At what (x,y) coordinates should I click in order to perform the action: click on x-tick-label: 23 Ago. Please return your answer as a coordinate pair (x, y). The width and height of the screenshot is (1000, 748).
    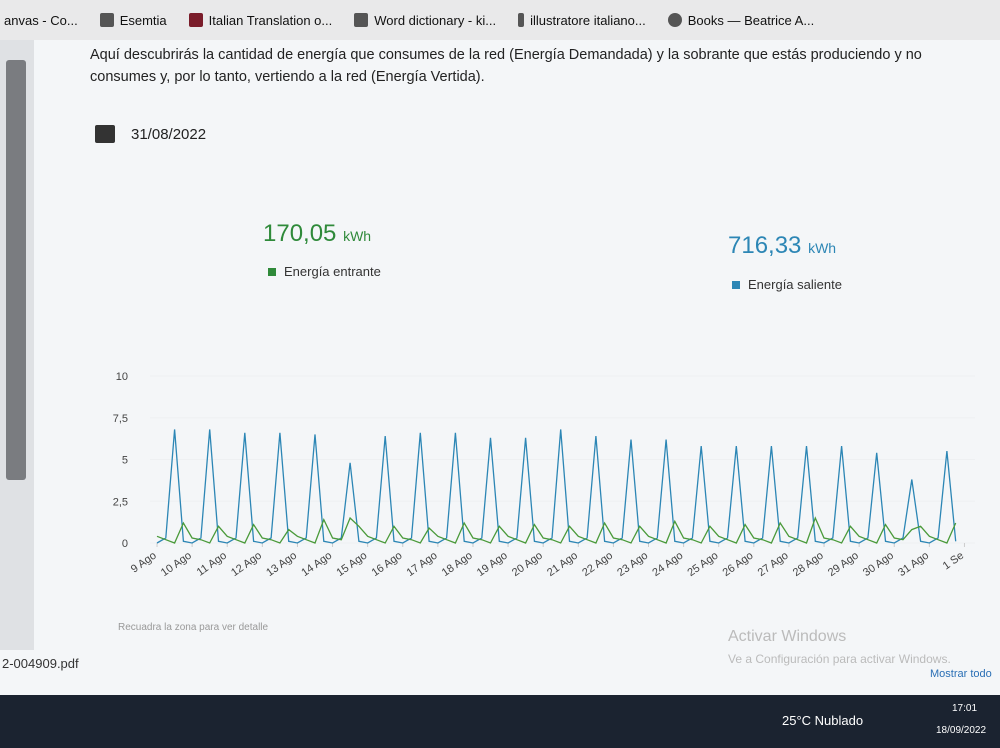
    Looking at the image, I should click on (632, 564).